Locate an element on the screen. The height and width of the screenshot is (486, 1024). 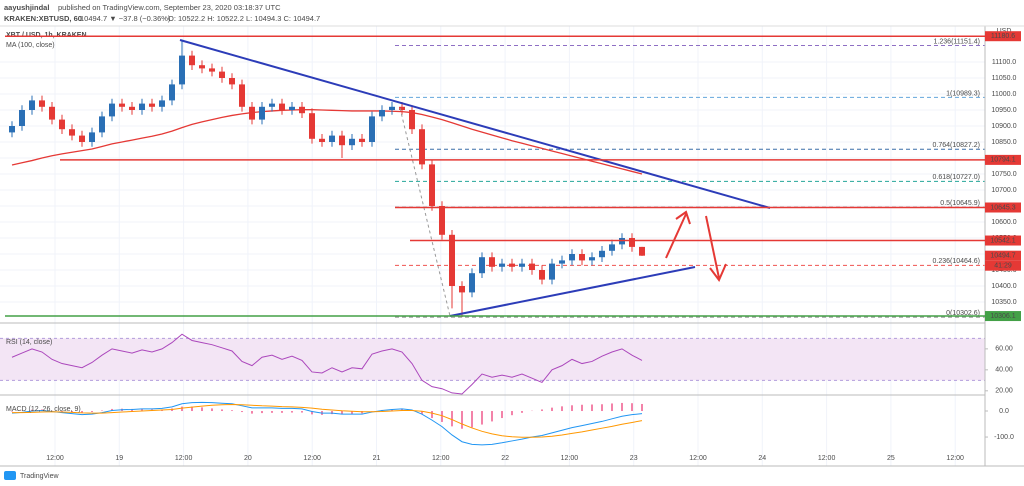
x-tick-label: 21 is located at coordinates (377, 458).